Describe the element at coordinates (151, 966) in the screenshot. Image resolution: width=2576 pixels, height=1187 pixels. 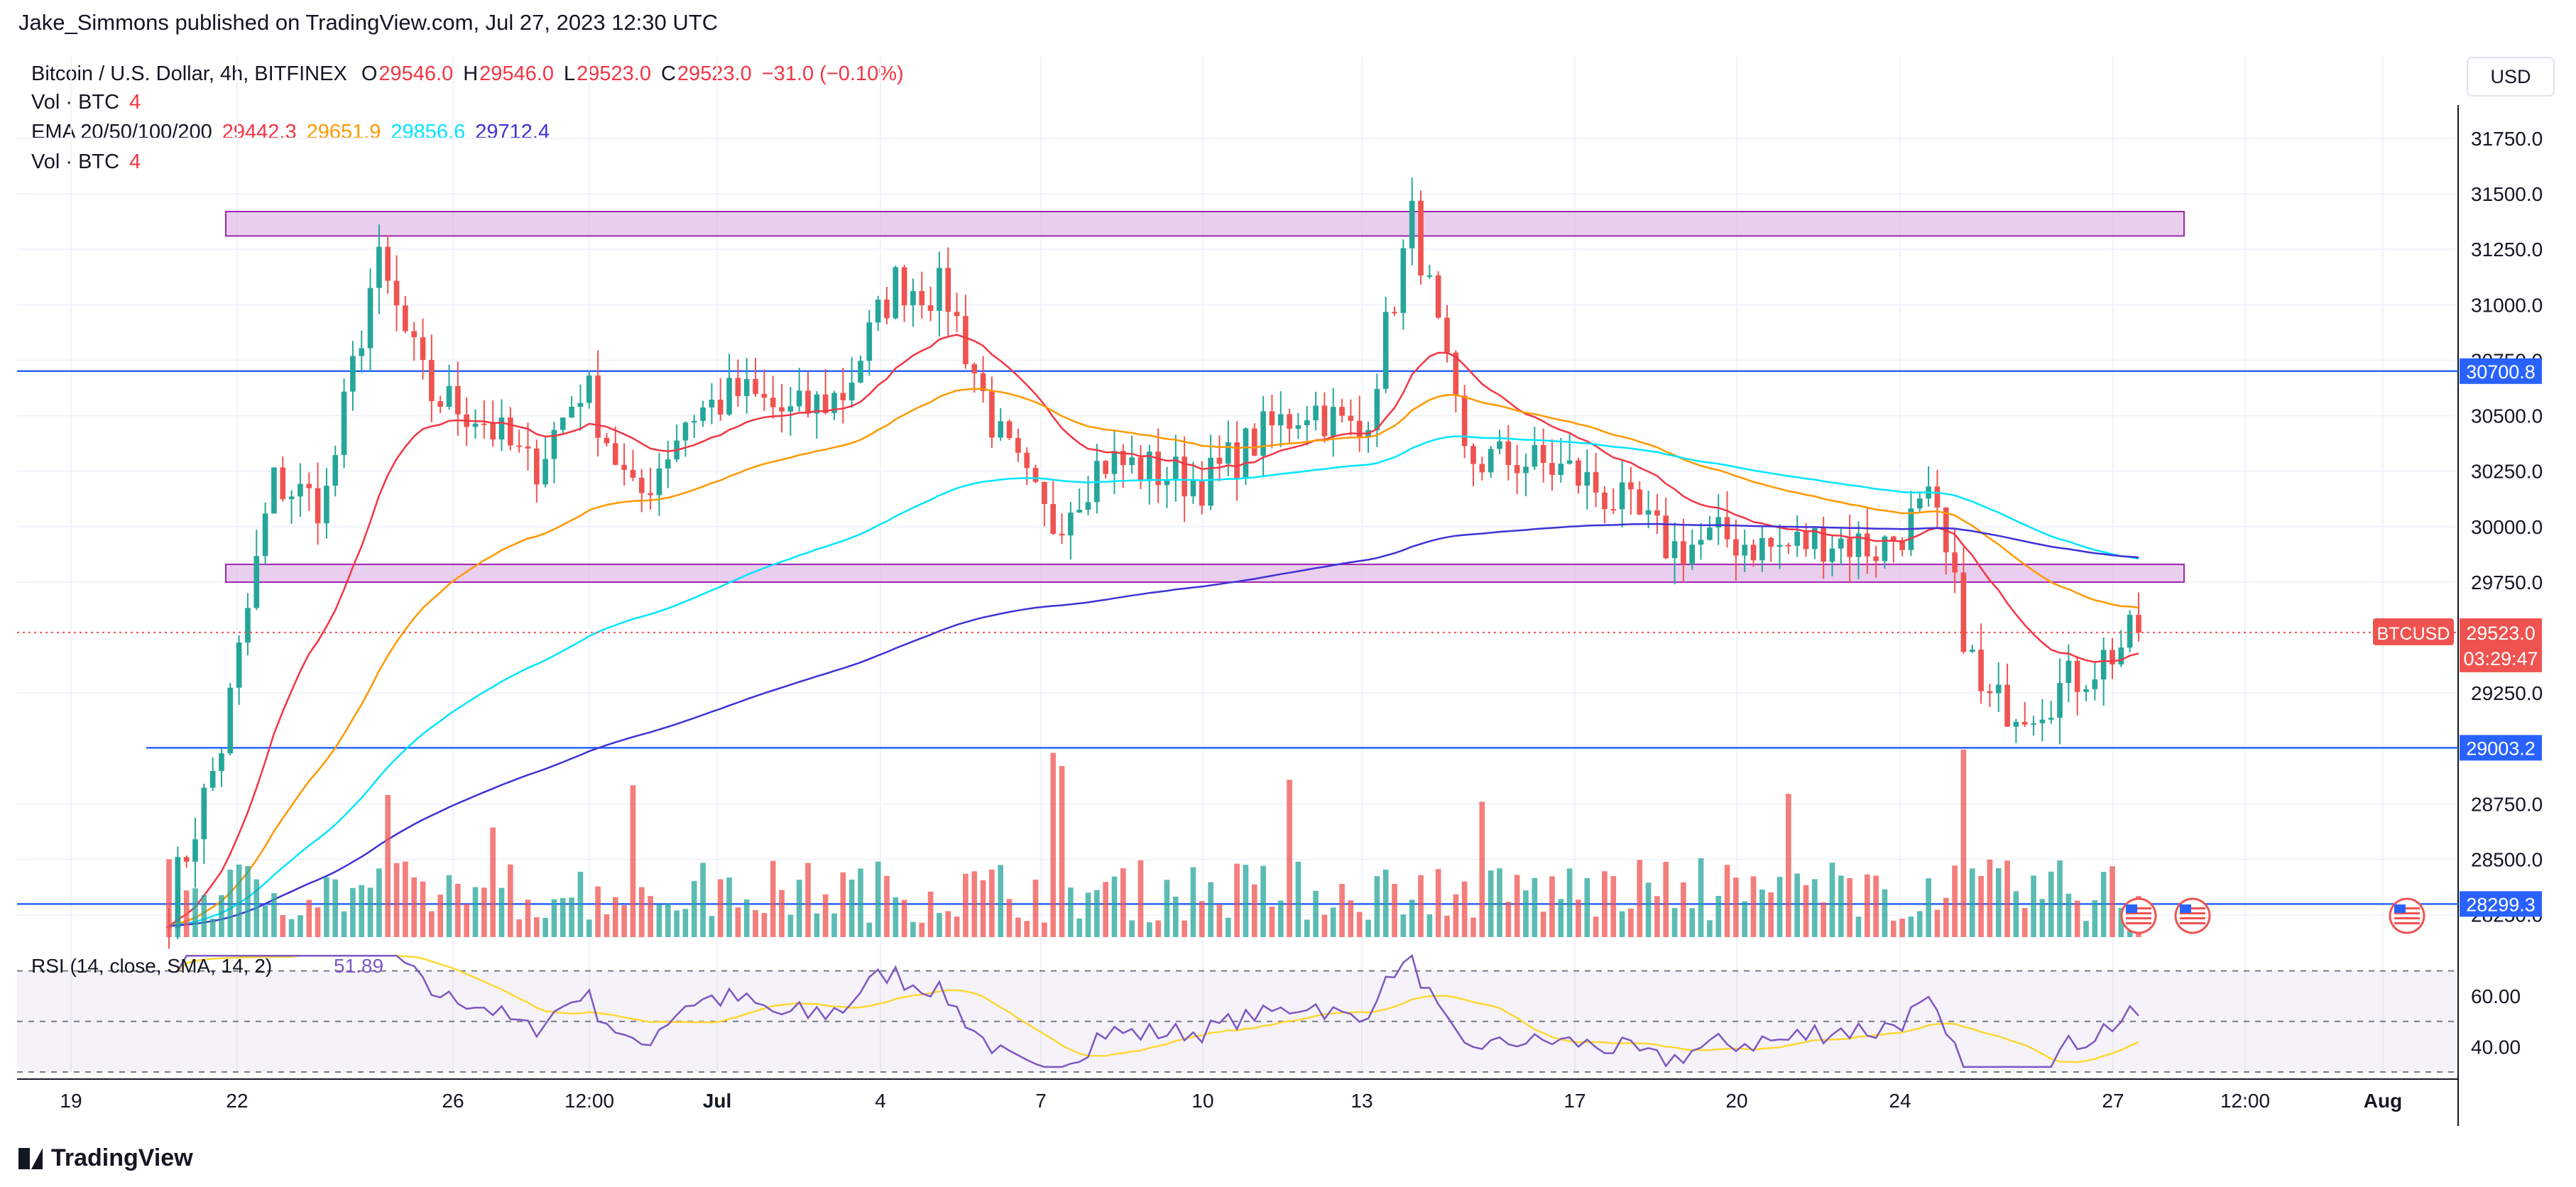
I see `rsi-label: RSI (14, close, SMA, 14, 2)` at that location.